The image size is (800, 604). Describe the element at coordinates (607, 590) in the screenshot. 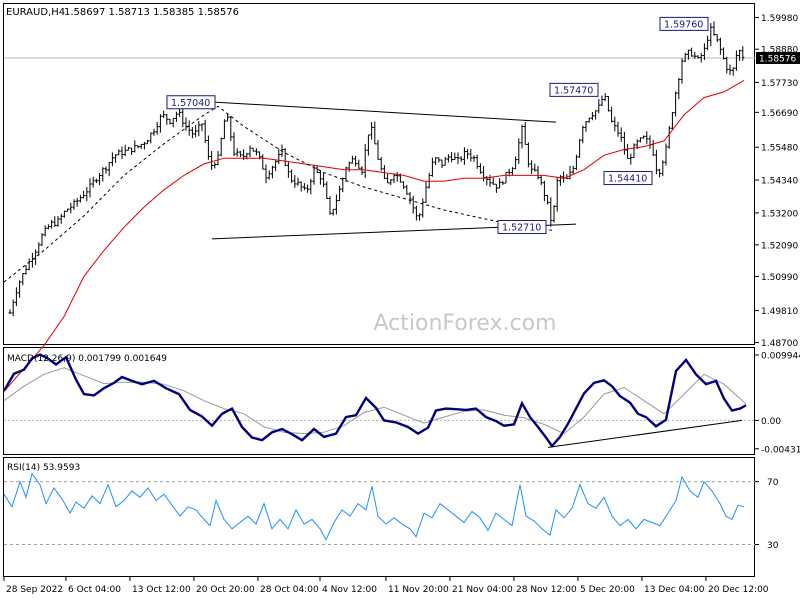

I see `x-axis-label: 5 Dec 20:00` at that location.